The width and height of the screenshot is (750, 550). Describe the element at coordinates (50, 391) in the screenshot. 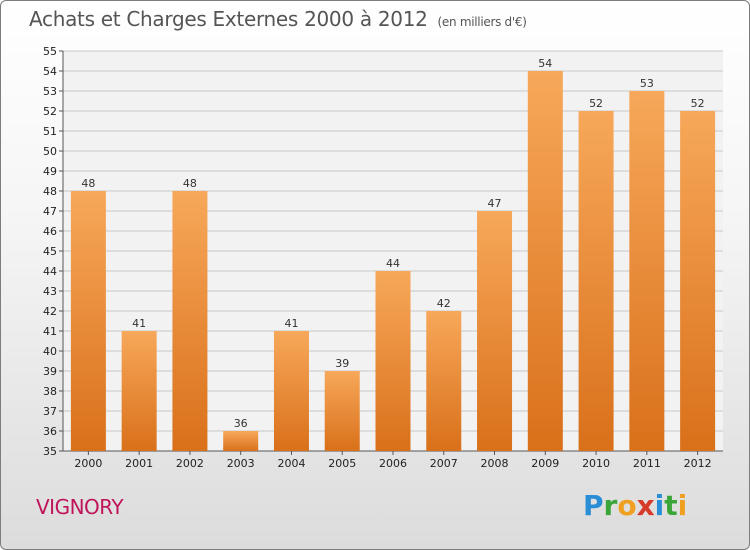

I see `y-tick-label: 38` at that location.